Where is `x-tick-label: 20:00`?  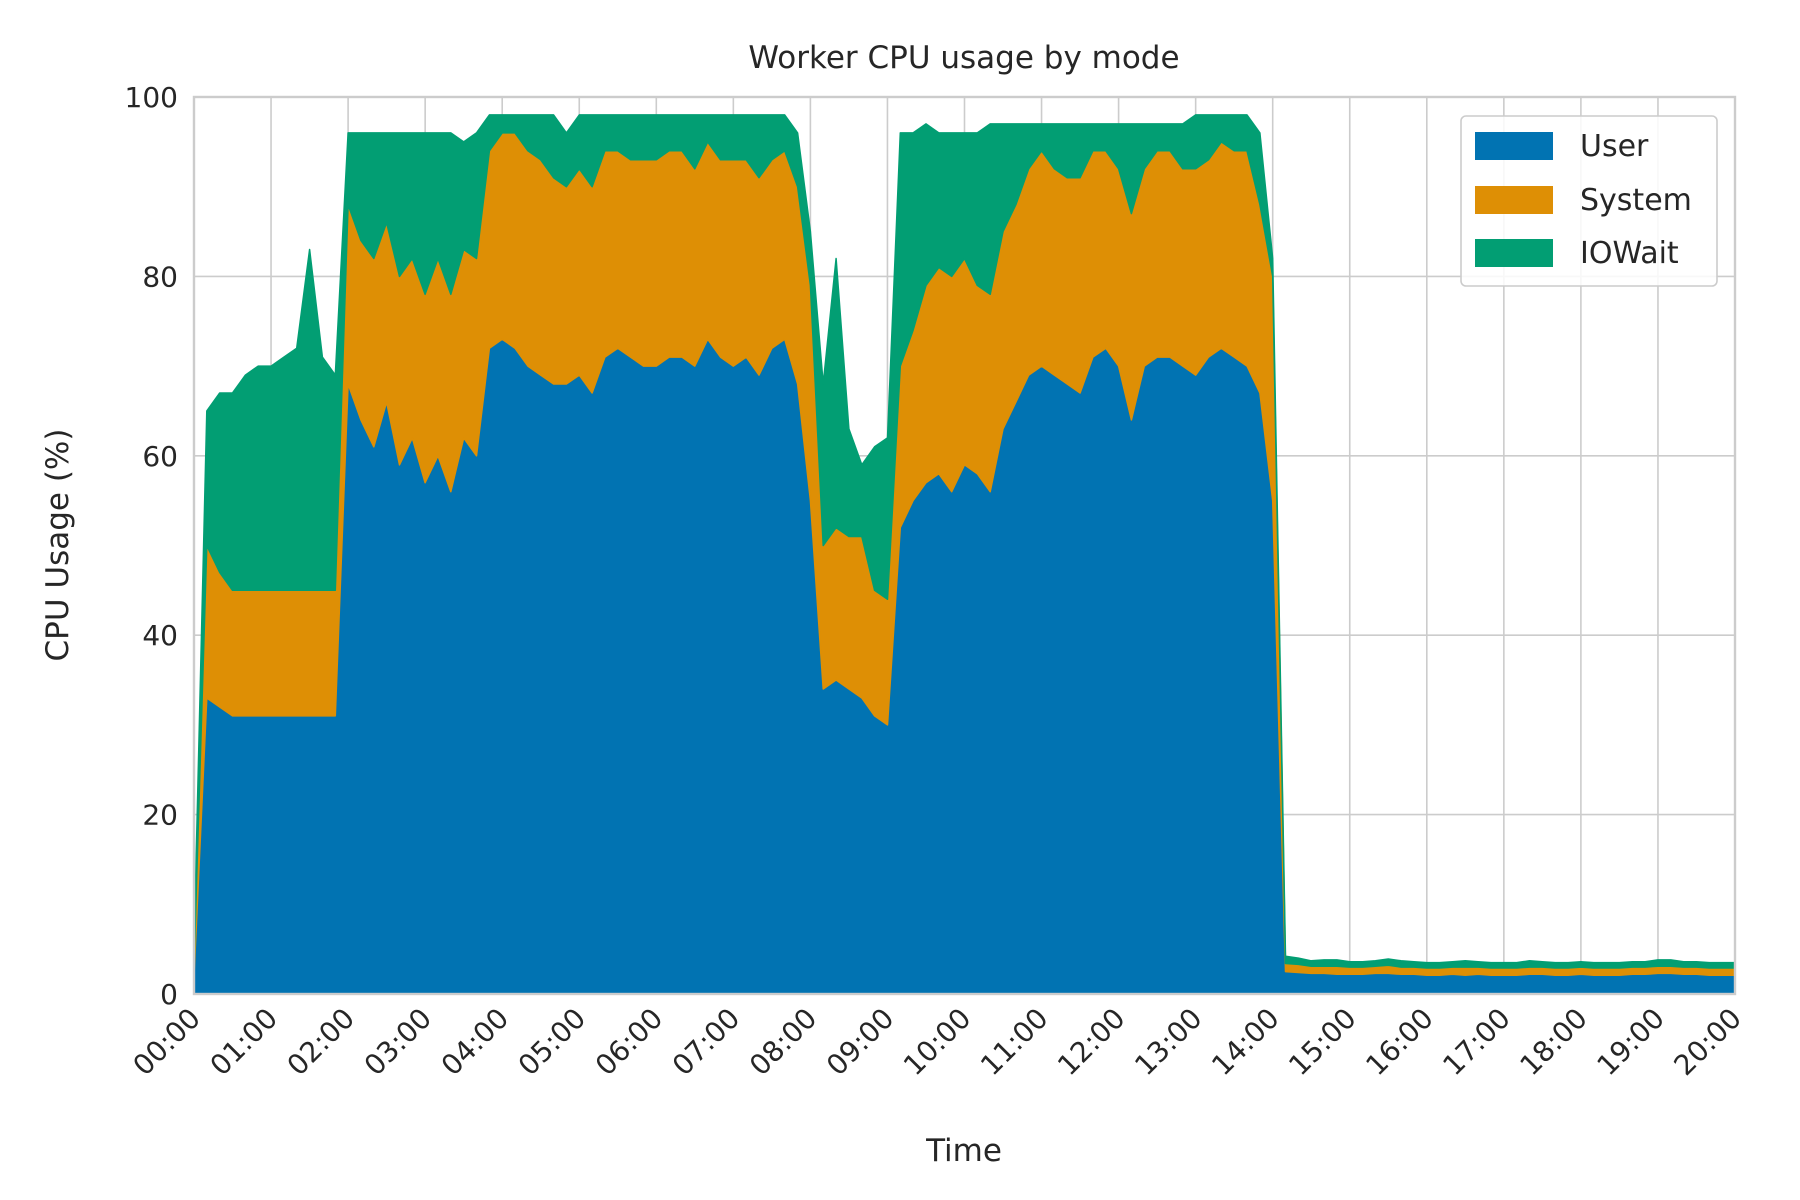 x-tick-label: 20:00 is located at coordinates (1708, 1042).